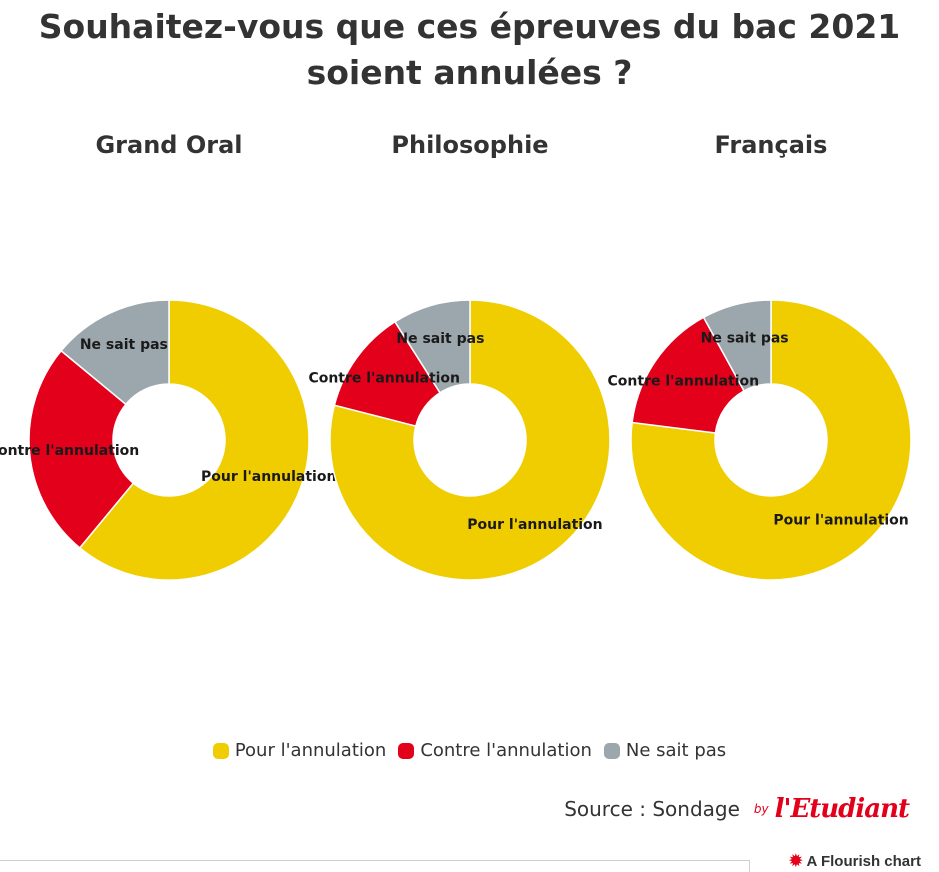 The height and width of the screenshot is (872, 939). I want to click on legend-label-nsp: Ne sait pas, so click(676, 750).